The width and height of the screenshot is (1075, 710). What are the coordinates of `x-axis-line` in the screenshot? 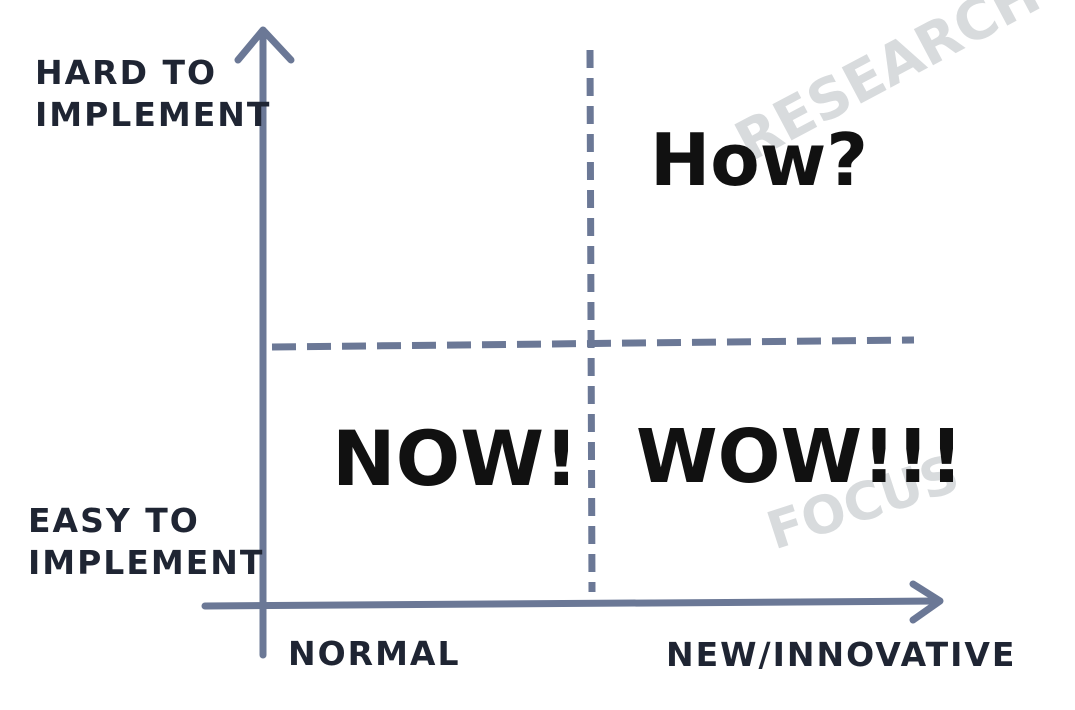 It's located at (571, 603).